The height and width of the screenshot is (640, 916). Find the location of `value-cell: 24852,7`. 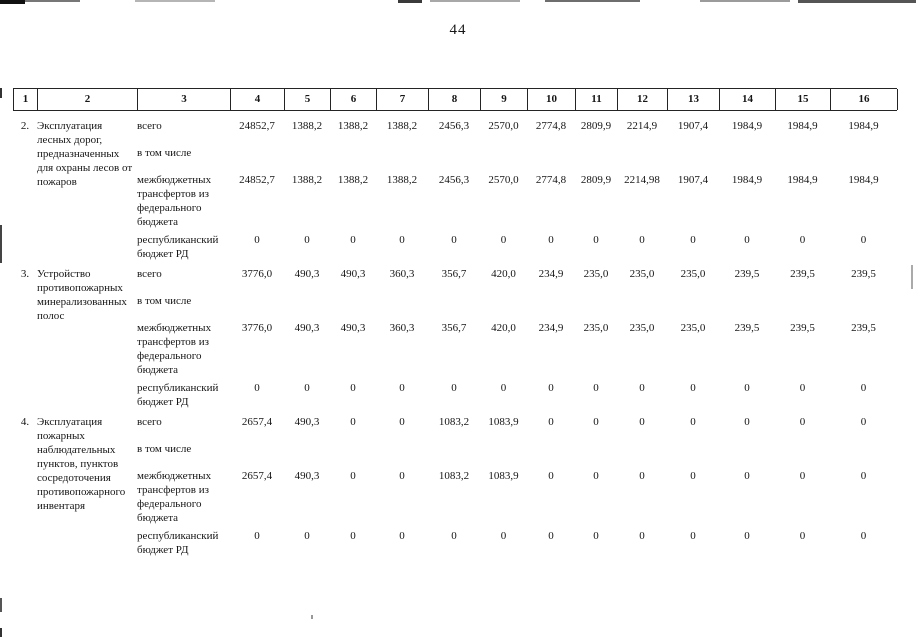

value-cell: 24852,7 is located at coordinates (257, 126).